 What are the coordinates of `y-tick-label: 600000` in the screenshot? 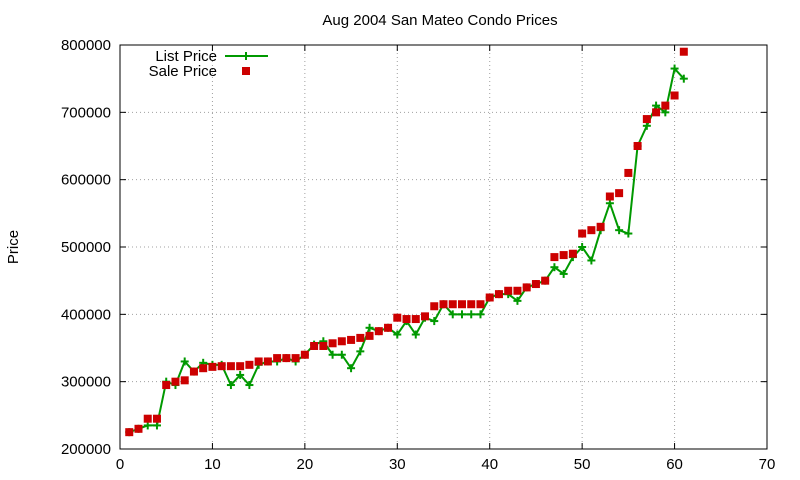 It's located at (86, 180).